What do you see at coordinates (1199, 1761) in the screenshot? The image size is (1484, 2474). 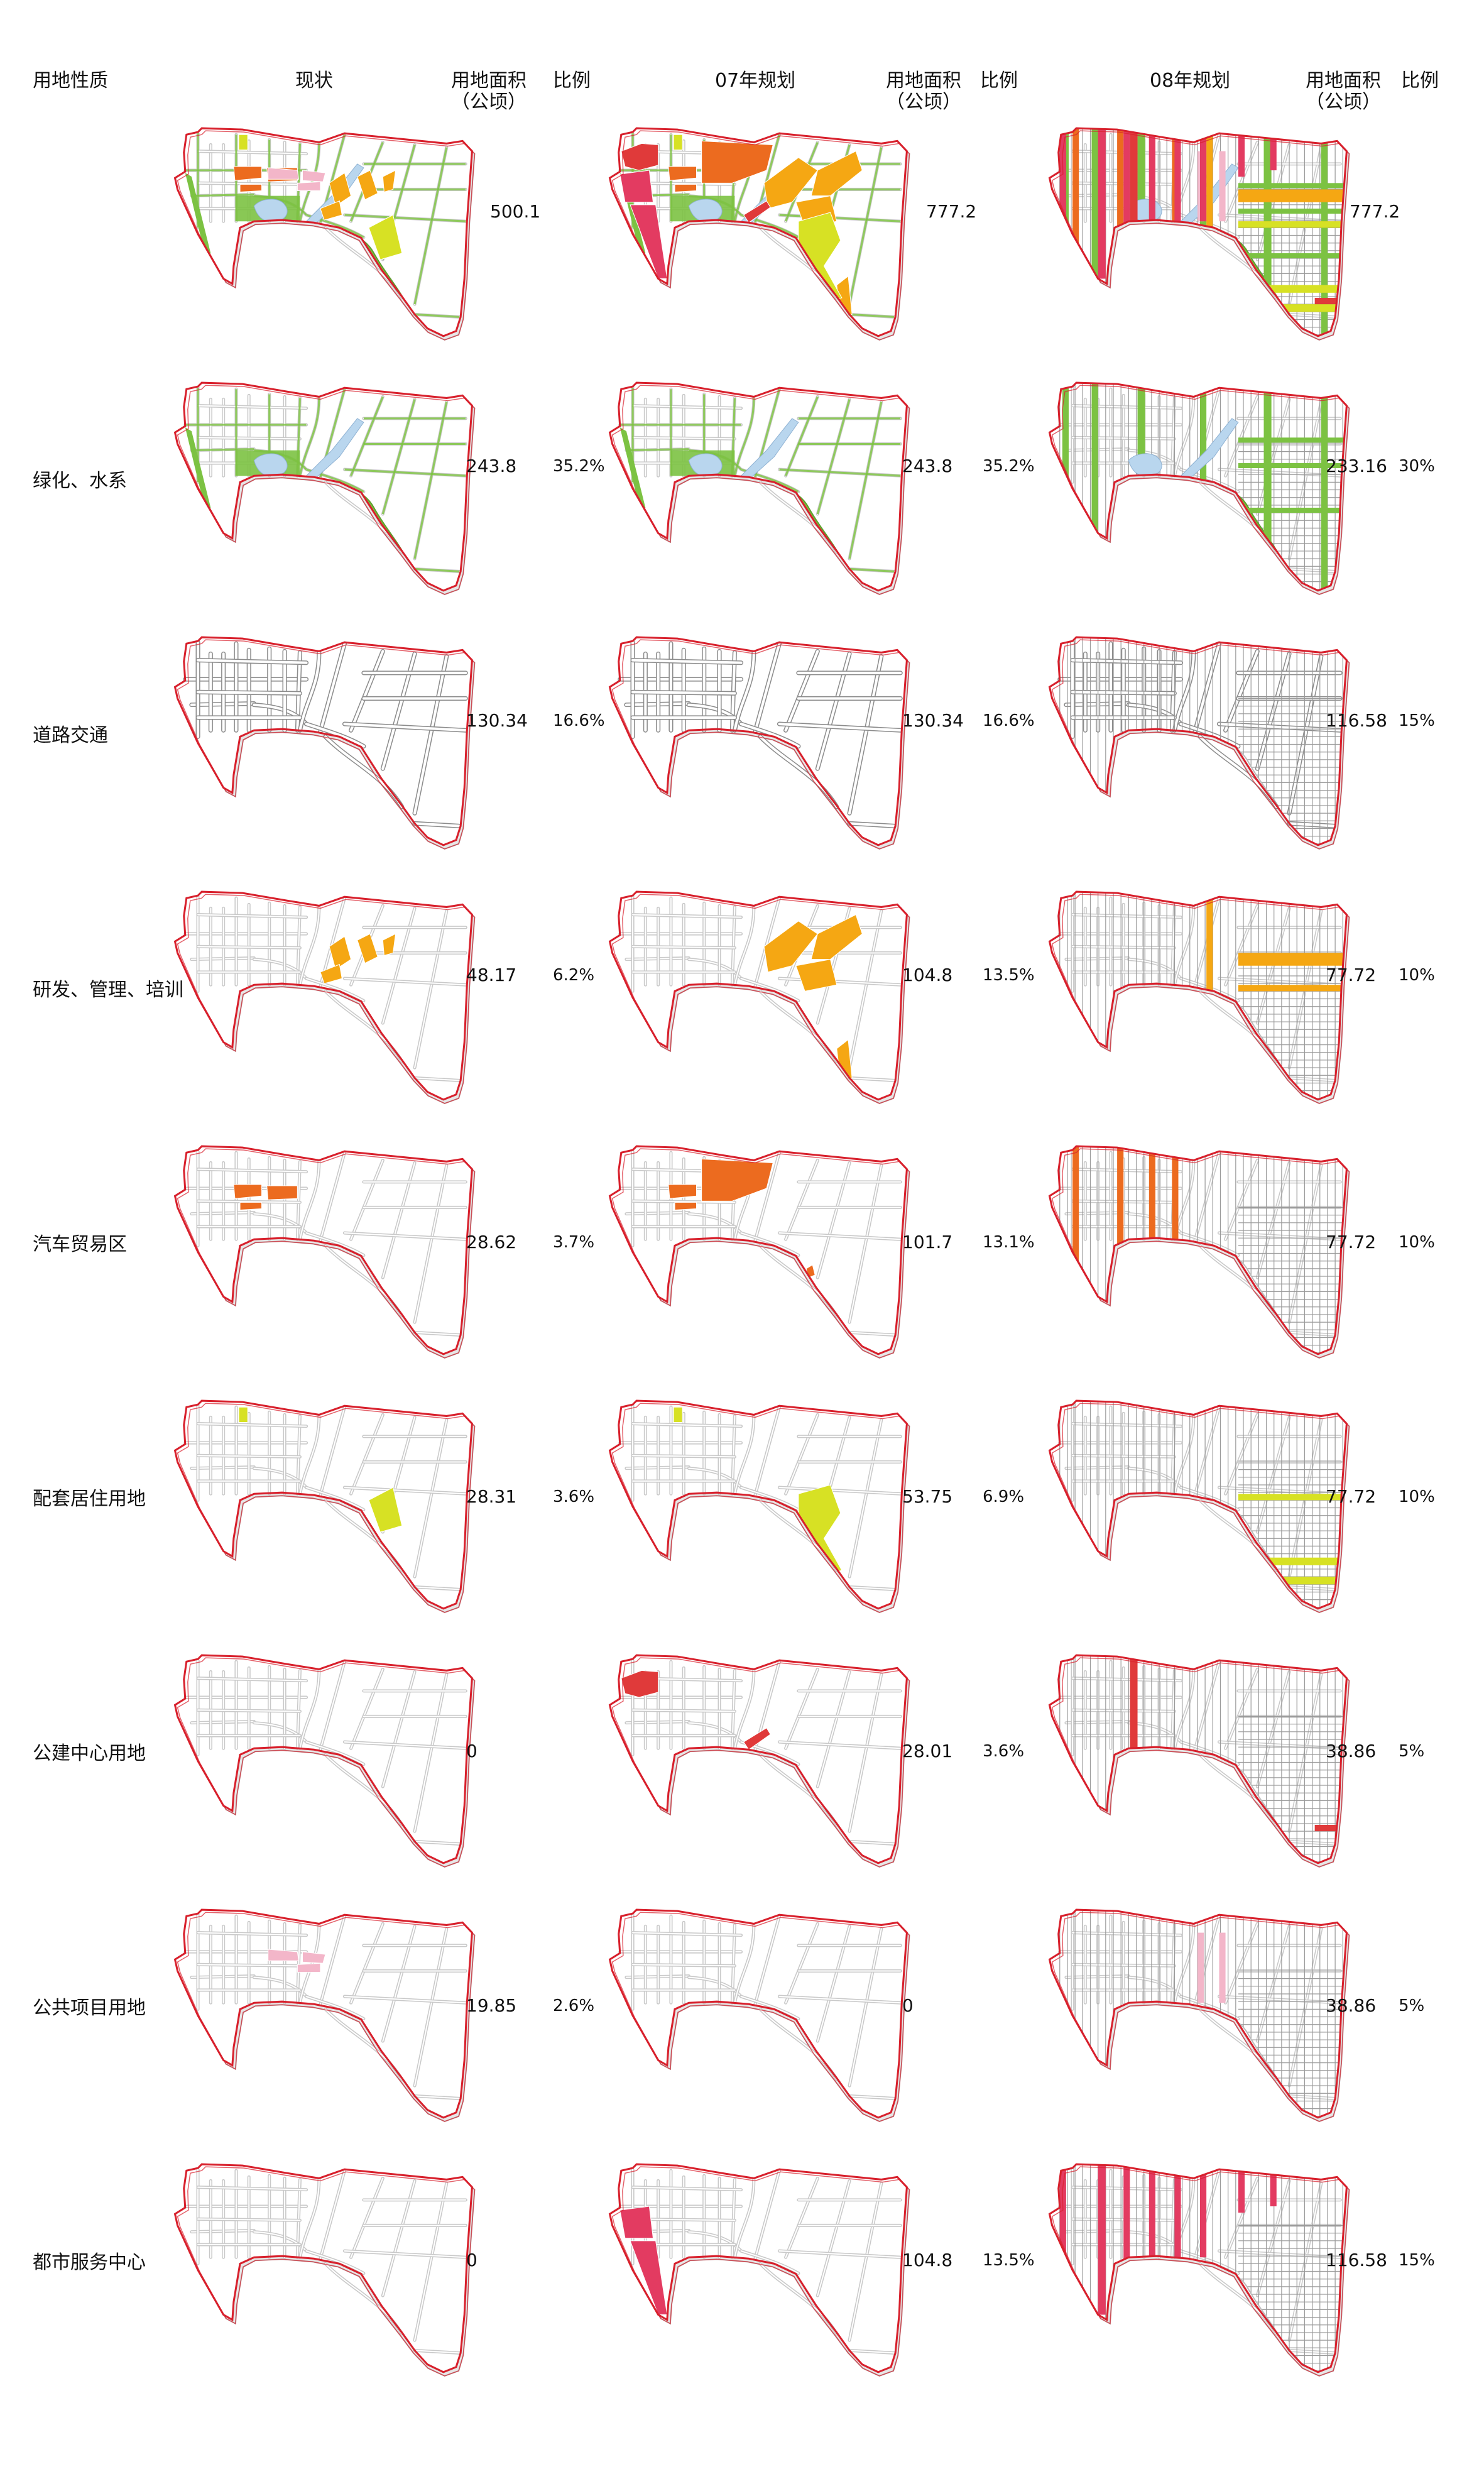 I see `map-public_center-plan08` at bounding box center [1199, 1761].